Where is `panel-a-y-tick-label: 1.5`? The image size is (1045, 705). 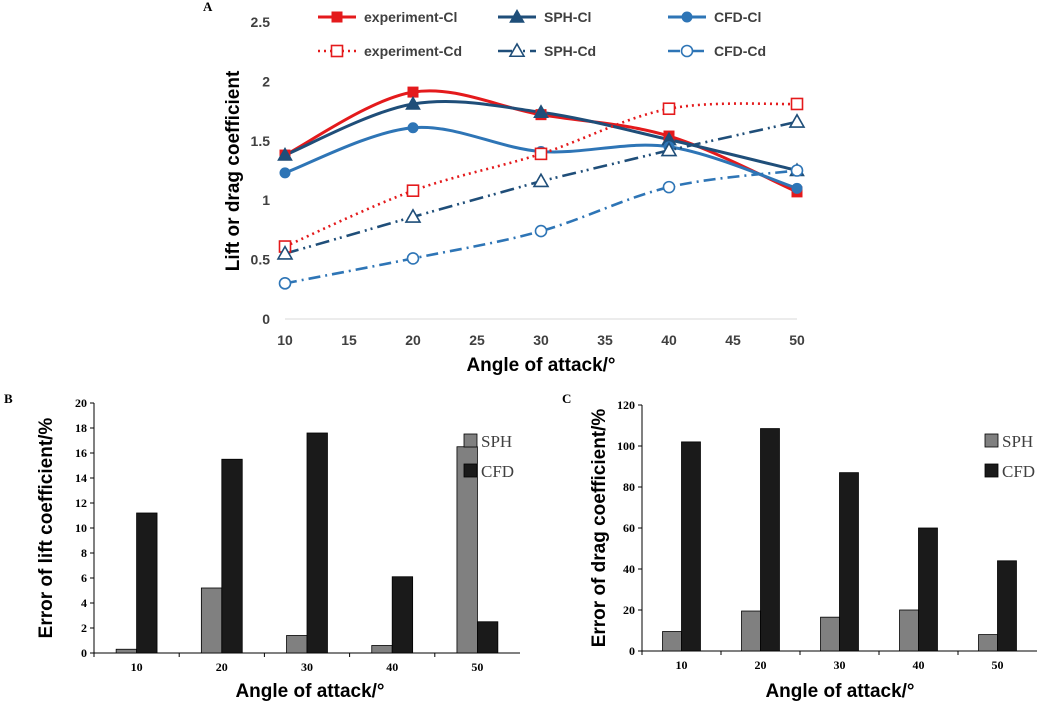 panel-a-y-tick-label: 1.5 is located at coordinates (261, 141).